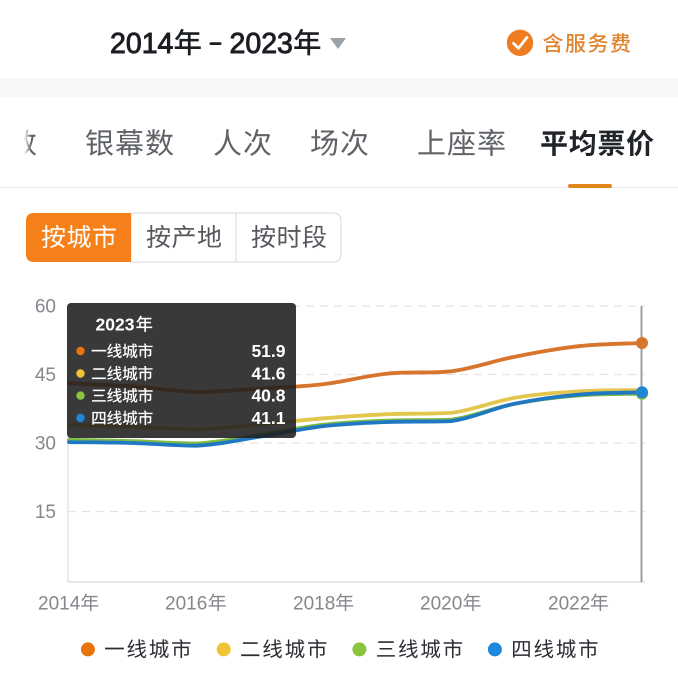 The height and width of the screenshot is (700, 678). Describe the element at coordinates (268, 418) in the screenshot. I see `svg-text: 41.1` at that location.